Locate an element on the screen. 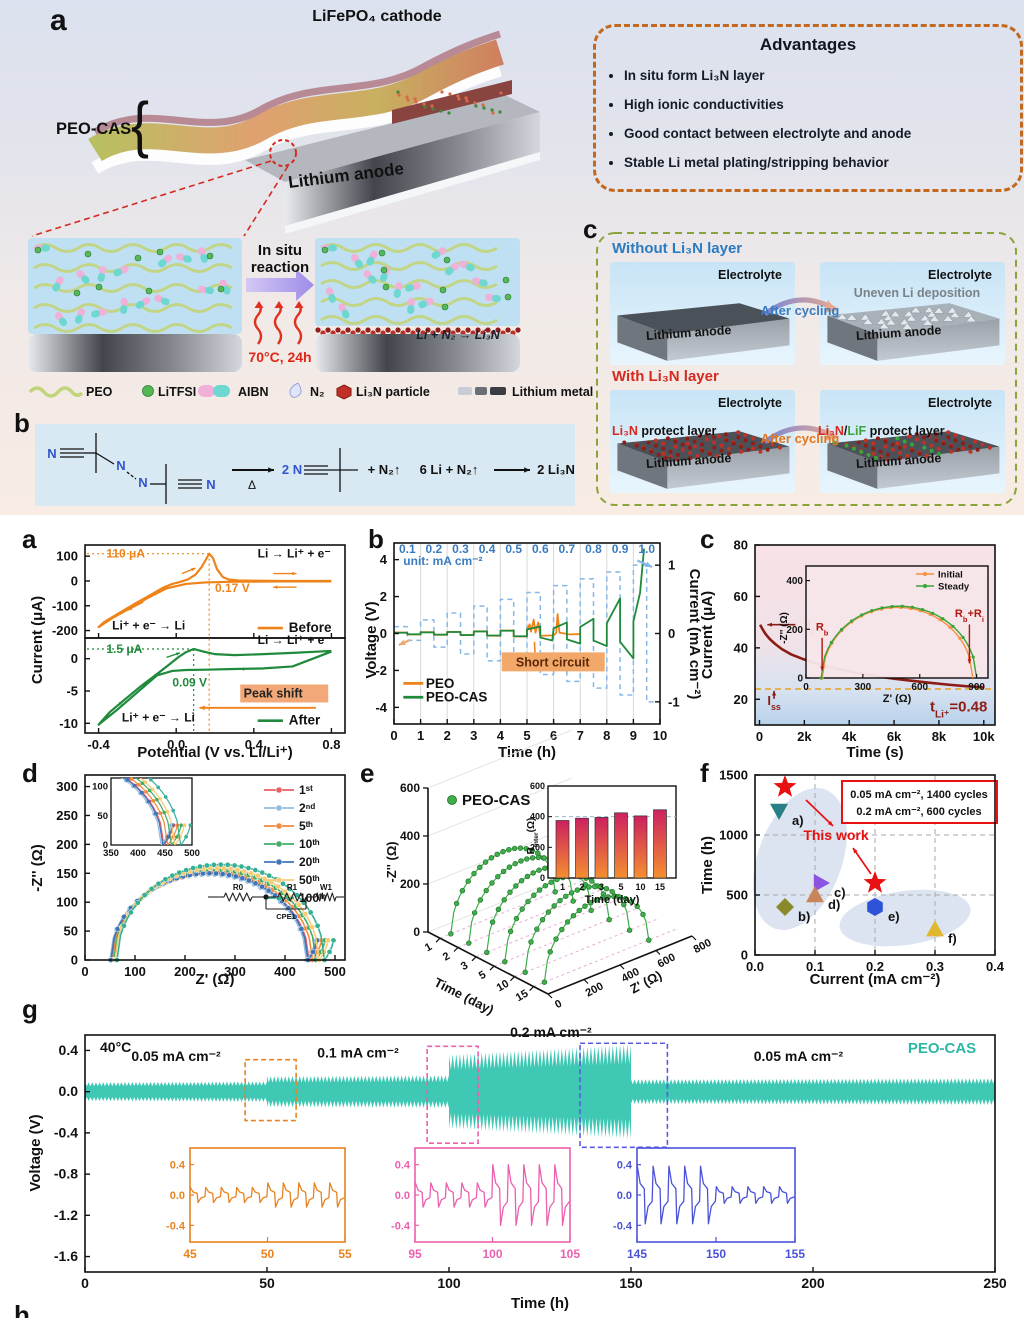  without-li3n-label: Without Li₃N layer is located at coordinates (677, 248).